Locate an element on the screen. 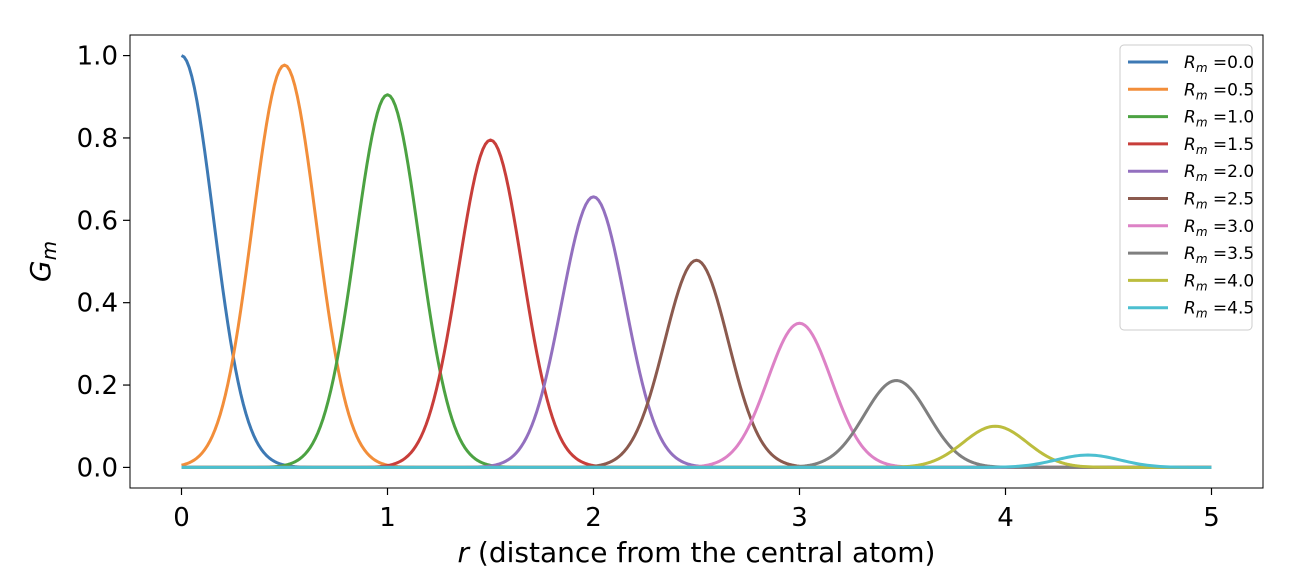 This screenshot has width=1316, height=582. y-tick-label: 0.0 is located at coordinates (97, 468).